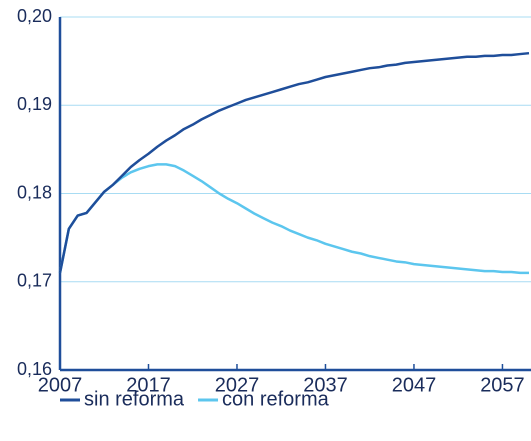 The height and width of the screenshot is (441, 531). What do you see at coordinates (502, 385) in the screenshot?
I see `x-tick-label: 2057` at bounding box center [502, 385].